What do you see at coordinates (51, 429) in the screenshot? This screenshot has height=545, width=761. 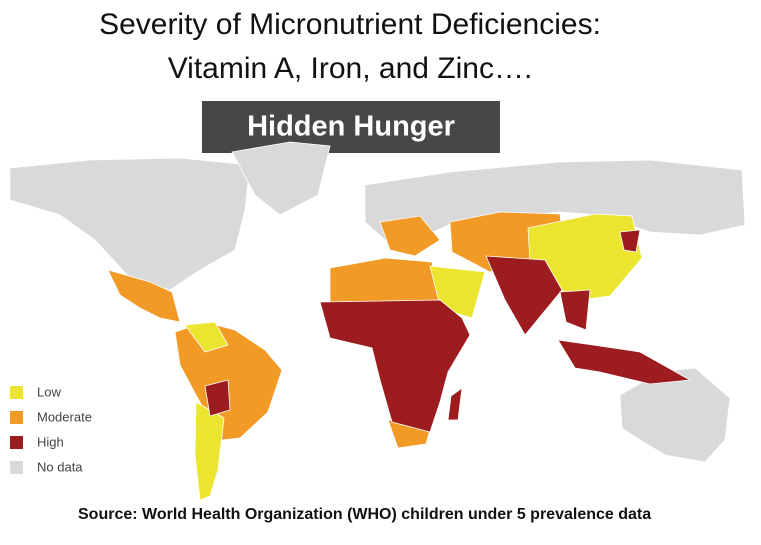 I see `legend: Low Moderate High No data` at bounding box center [51, 429].